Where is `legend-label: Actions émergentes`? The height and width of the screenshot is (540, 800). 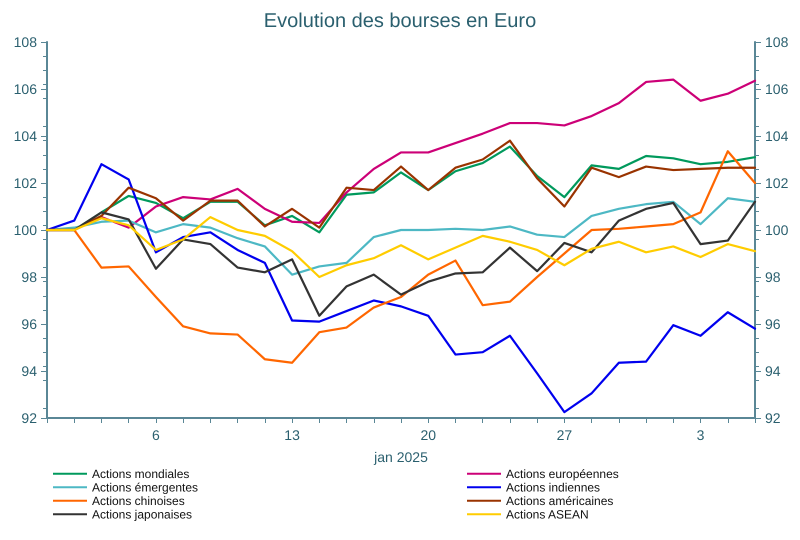
legend-label: Actions émergentes is located at coordinates (145, 487).